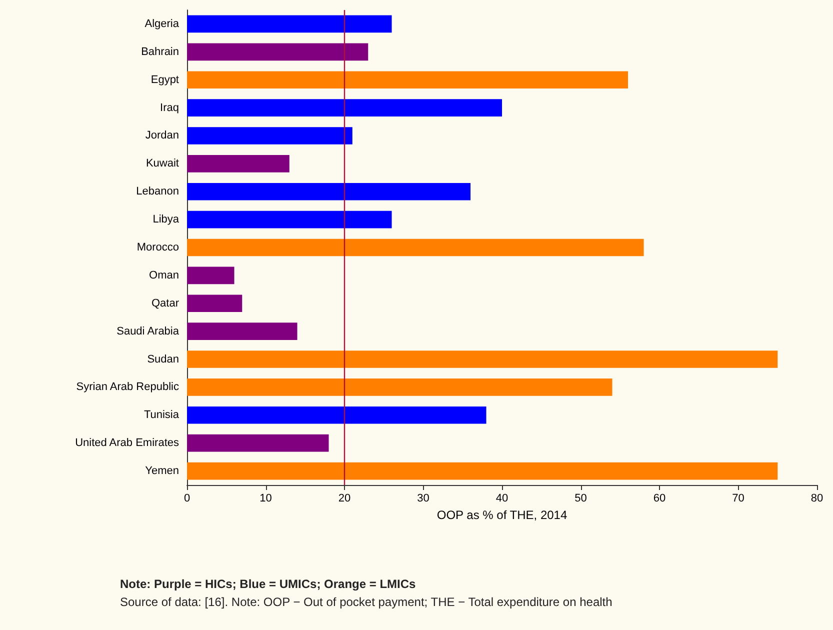 This screenshot has width=833, height=630. I want to click on y-tick-label: Saudi Arabia, so click(148, 331).